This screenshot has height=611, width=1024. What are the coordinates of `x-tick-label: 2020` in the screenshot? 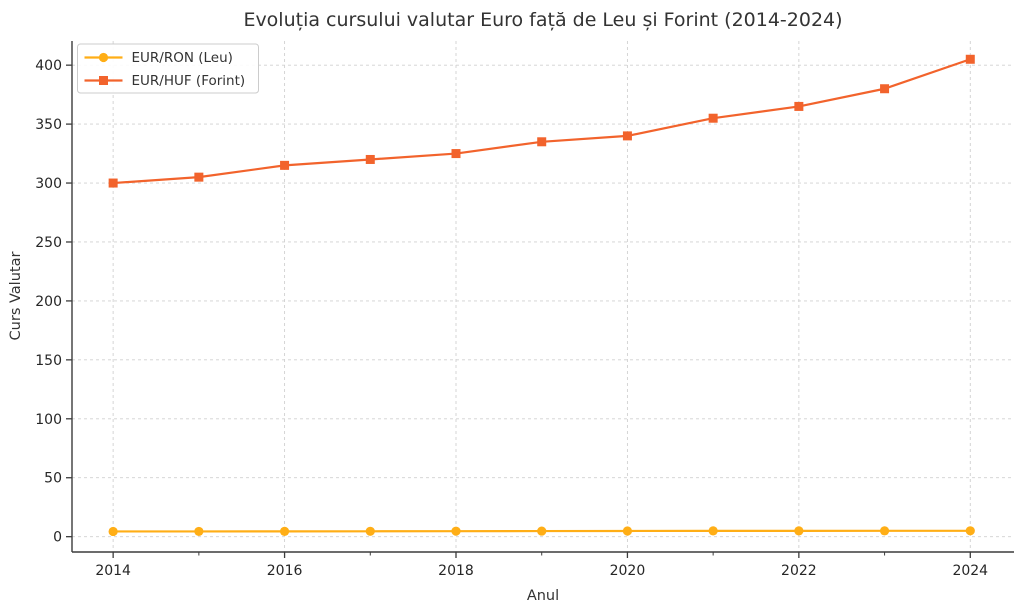 It's located at (628, 571).